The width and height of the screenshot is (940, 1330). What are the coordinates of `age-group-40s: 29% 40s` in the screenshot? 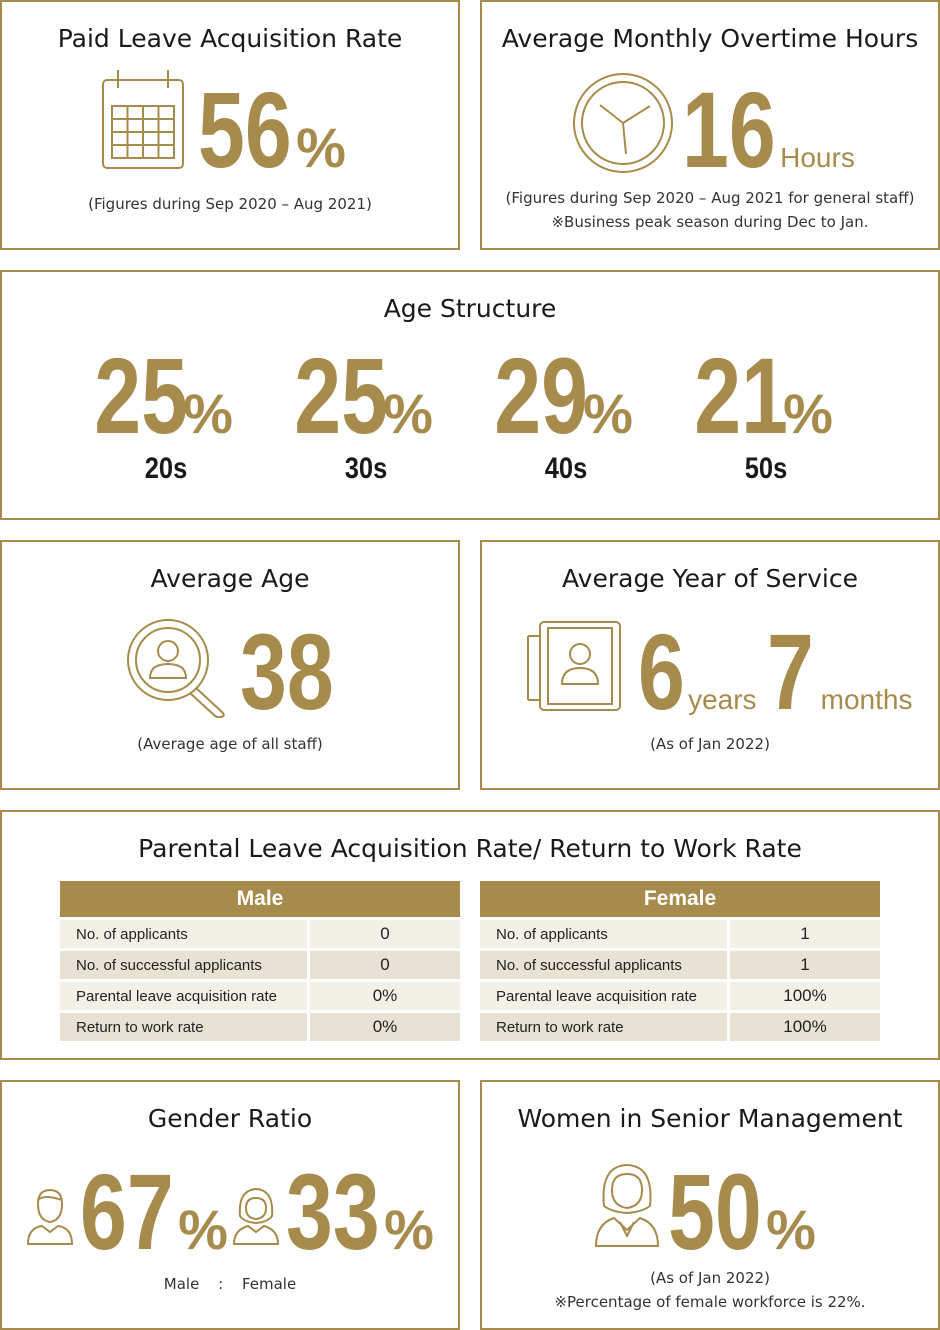 It's located at (566, 414).